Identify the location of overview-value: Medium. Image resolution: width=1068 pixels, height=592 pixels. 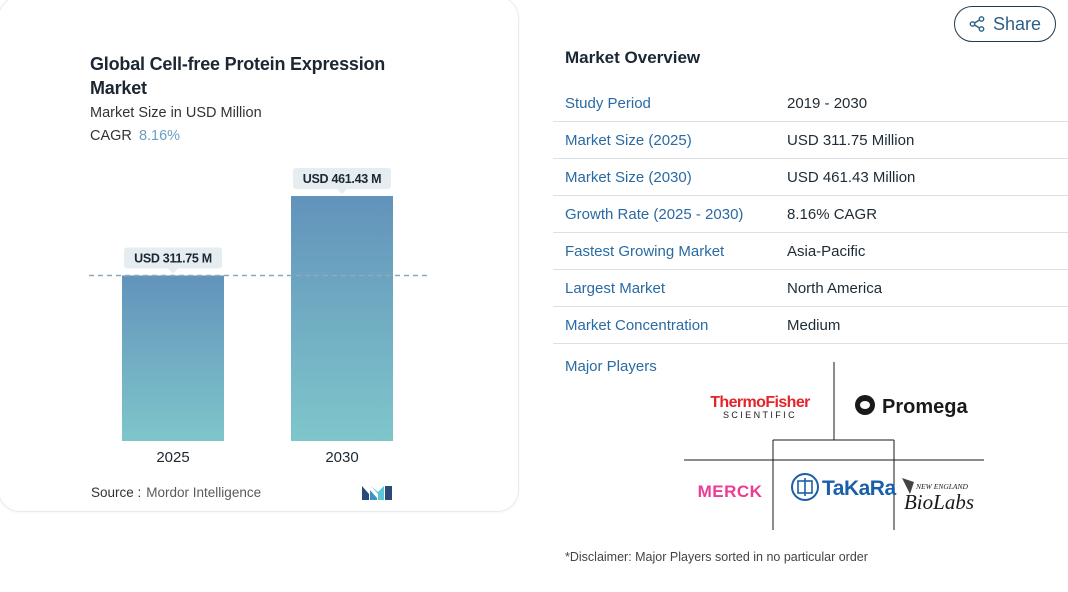
(814, 325).